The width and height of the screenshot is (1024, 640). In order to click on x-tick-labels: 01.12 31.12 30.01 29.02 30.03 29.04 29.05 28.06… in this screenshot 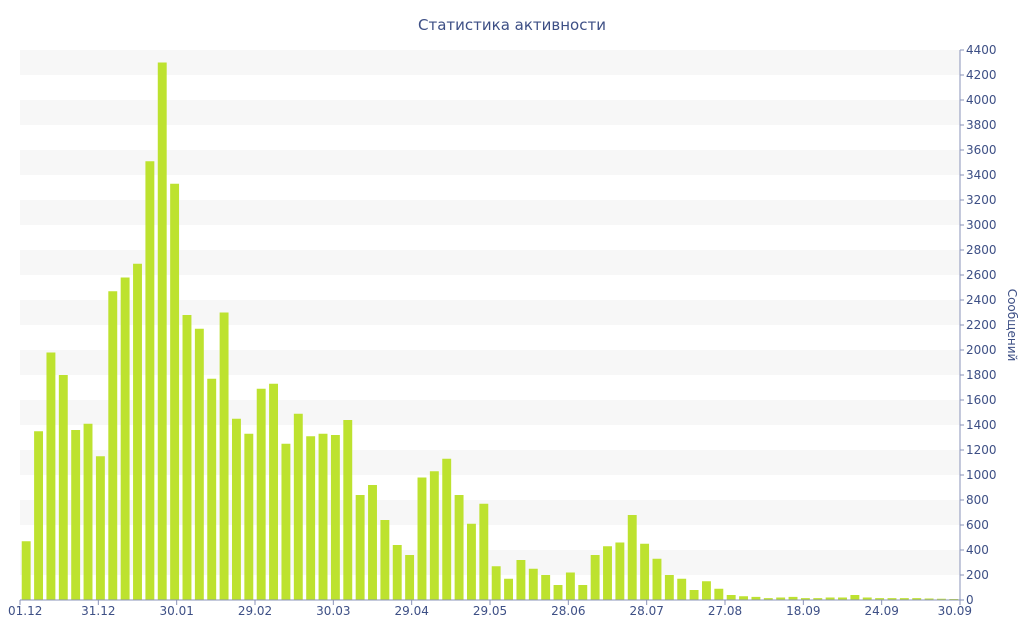, I will do `click(490, 609)`.